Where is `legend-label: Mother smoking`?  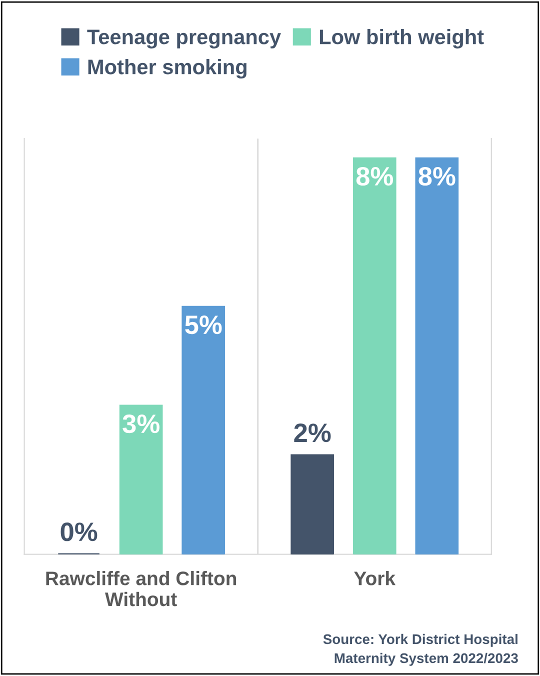
legend-label: Mother smoking is located at coordinates (167, 69).